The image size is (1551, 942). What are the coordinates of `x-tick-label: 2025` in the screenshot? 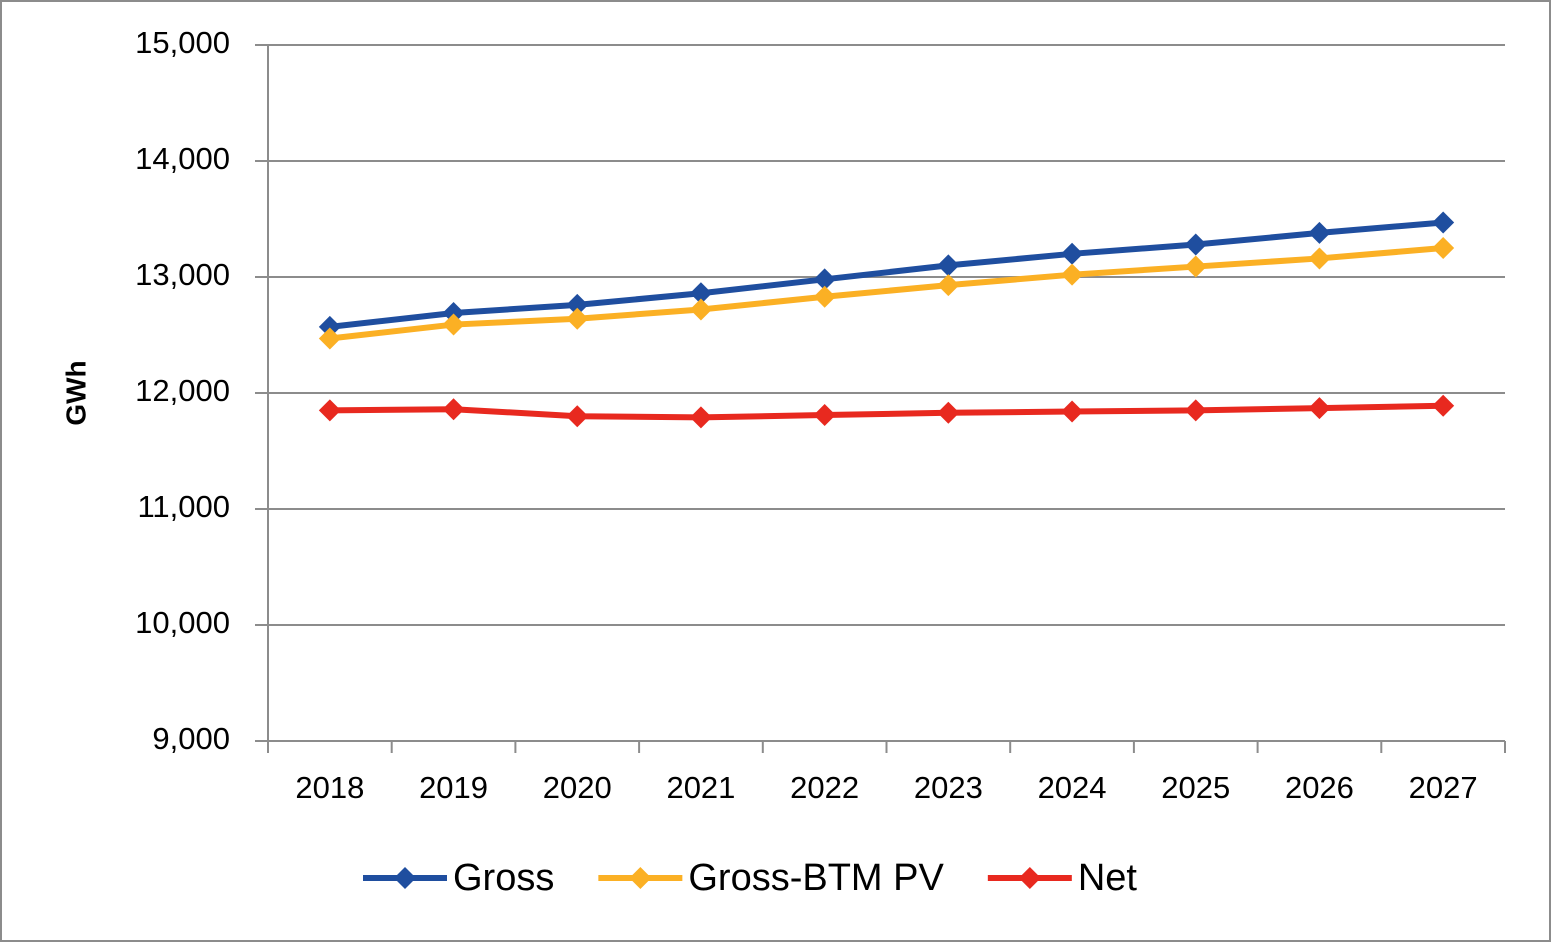 It's located at (1195, 787).